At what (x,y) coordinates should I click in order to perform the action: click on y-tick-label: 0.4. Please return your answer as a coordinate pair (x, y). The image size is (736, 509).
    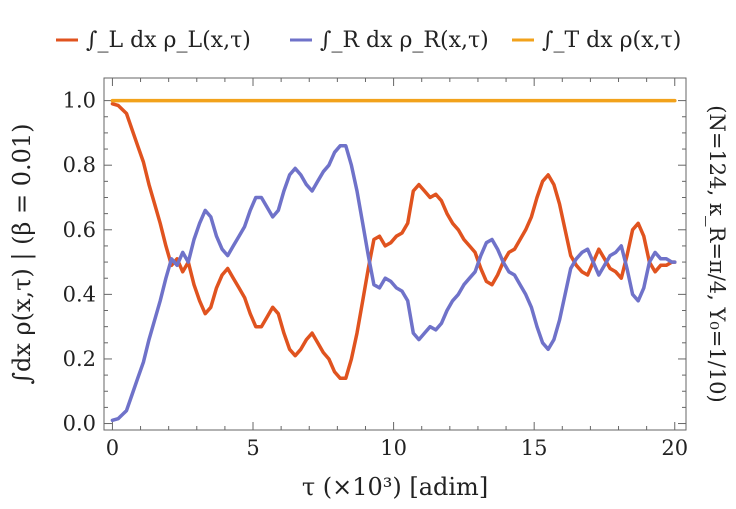
    Looking at the image, I should click on (79, 294).